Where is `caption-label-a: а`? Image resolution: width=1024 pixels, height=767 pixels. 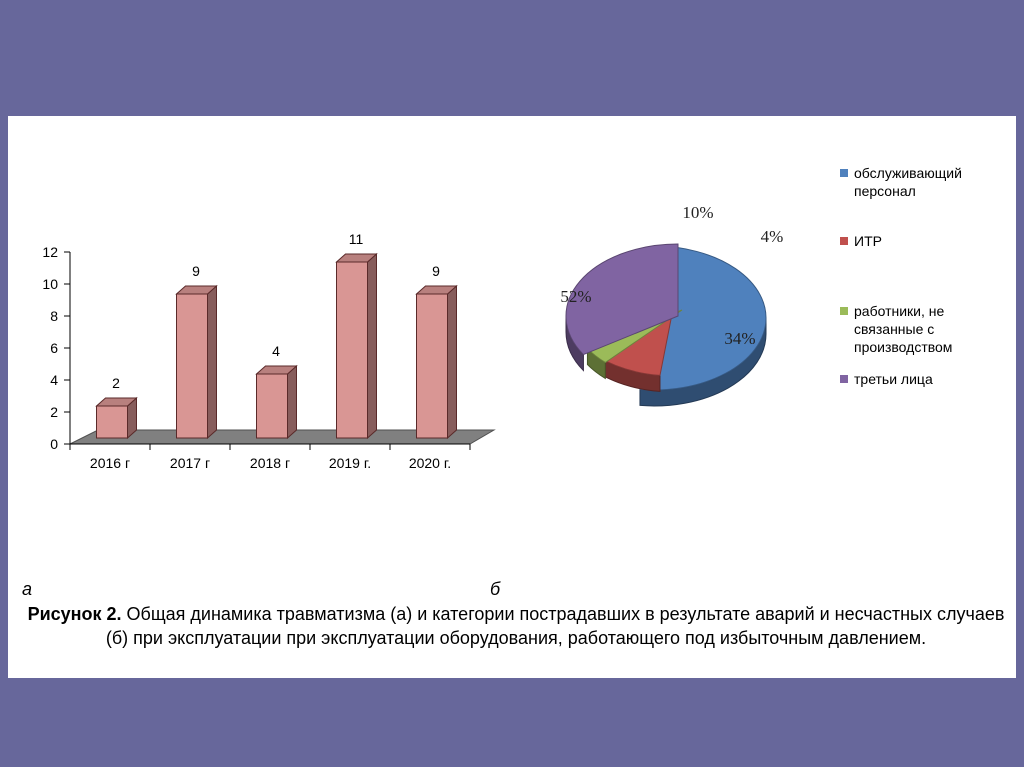
caption-label-a: а is located at coordinates (27, 589).